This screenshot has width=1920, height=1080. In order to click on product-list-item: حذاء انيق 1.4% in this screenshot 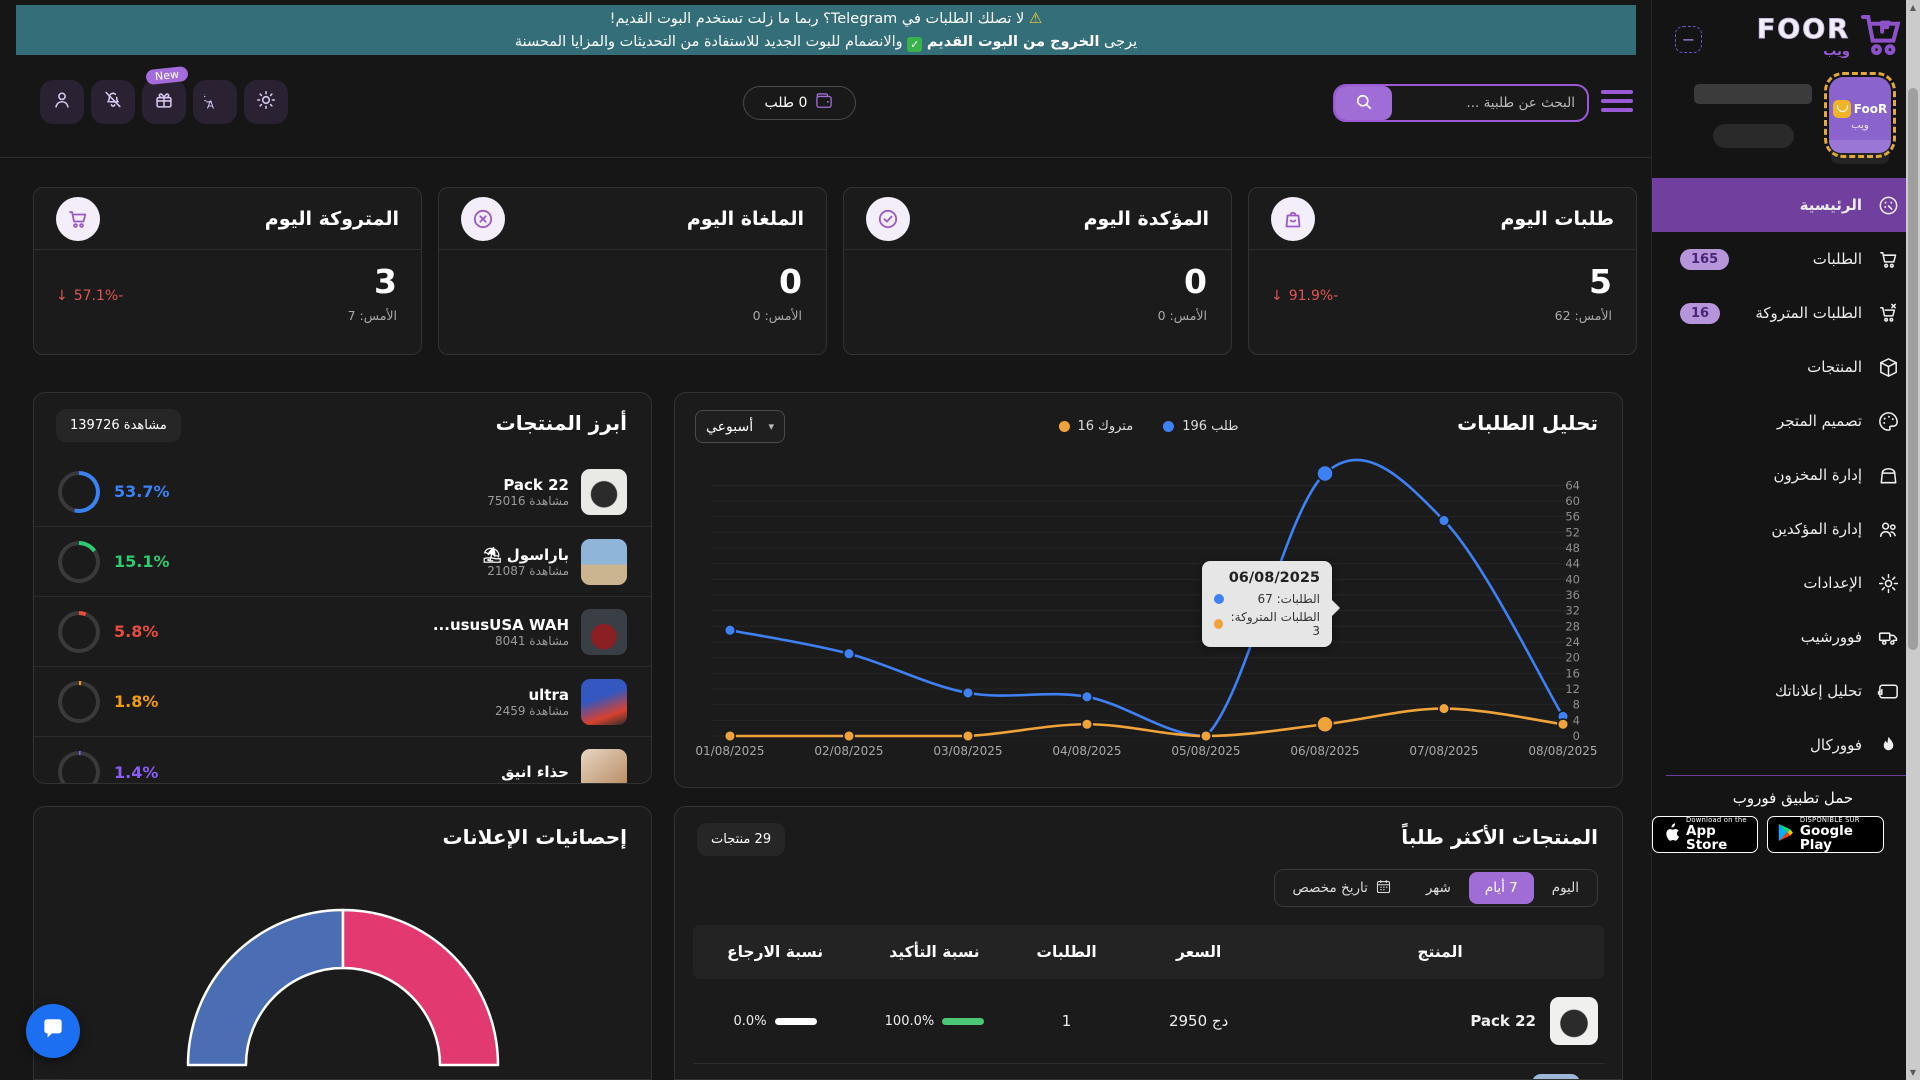, I will do `click(342, 760)`.